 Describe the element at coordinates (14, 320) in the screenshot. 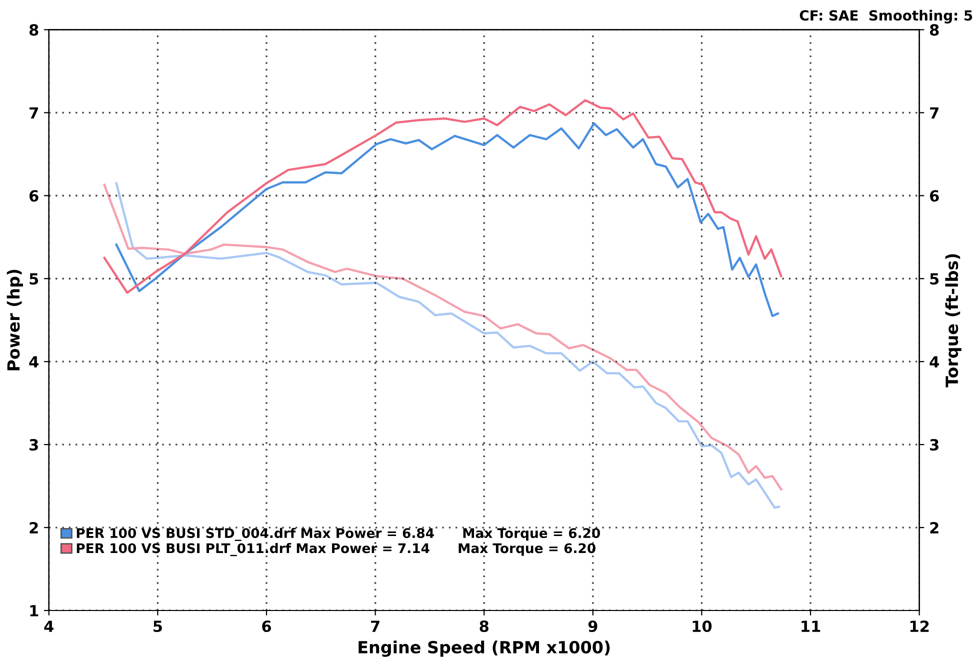

I see `y-axis-title: Power (hp)` at that location.